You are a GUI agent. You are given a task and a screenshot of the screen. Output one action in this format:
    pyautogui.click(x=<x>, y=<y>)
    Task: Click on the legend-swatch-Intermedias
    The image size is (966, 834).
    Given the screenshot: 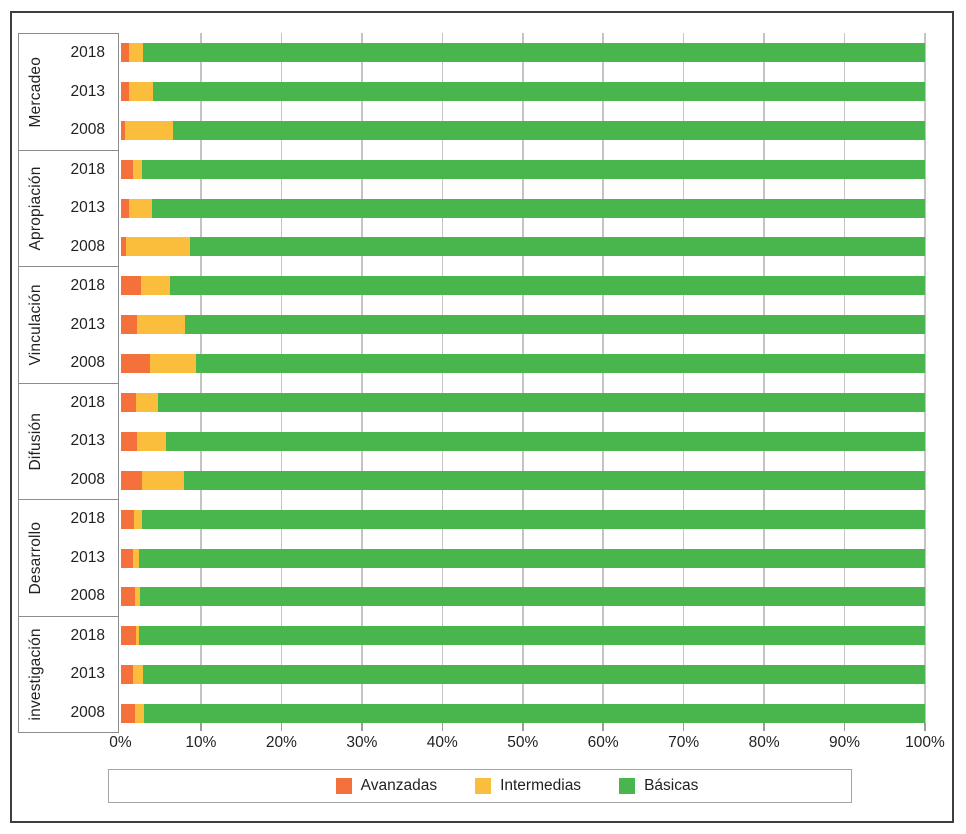 What is the action you would take?
    pyautogui.click(x=483, y=786)
    